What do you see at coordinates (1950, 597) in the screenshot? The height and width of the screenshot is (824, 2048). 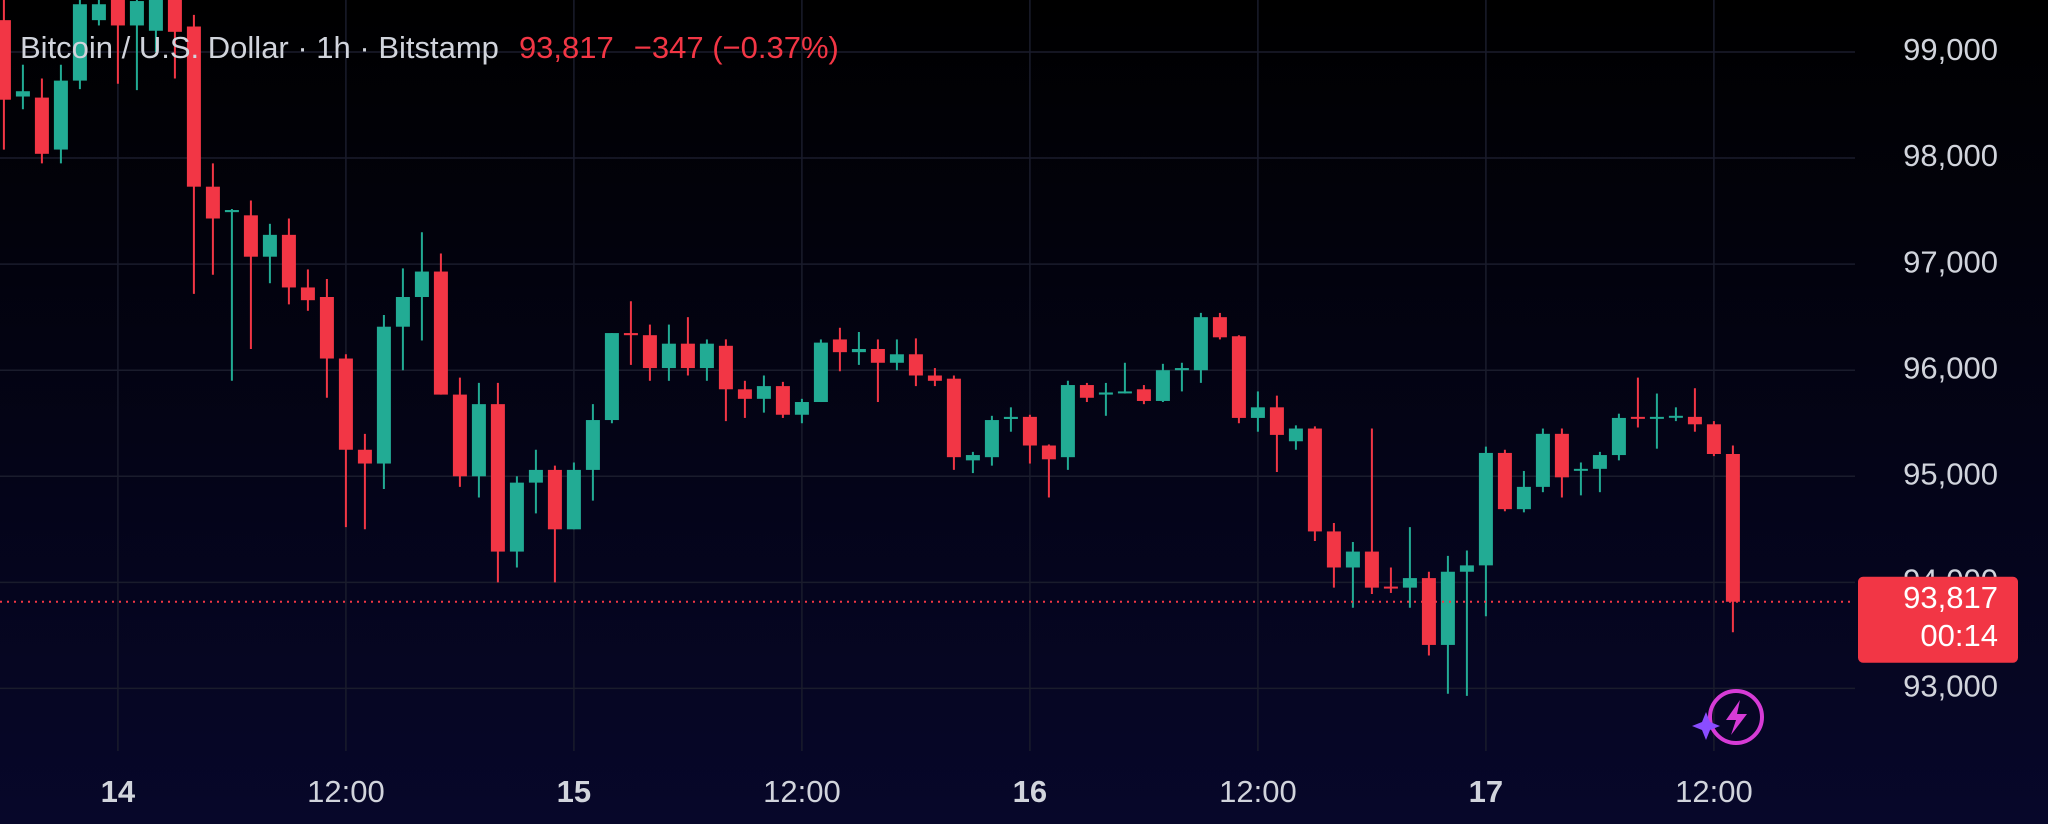 I see `last-price-label: 93,817` at bounding box center [1950, 597].